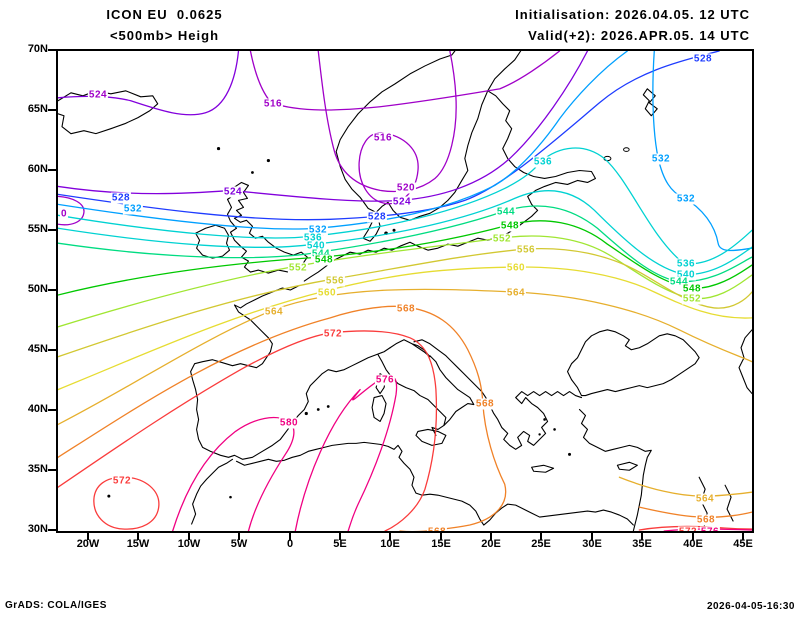  What do you see at coordinates (273, 104) in the screenshot?
I see `contour-label-516: 516` at bounding box center [273, 104].